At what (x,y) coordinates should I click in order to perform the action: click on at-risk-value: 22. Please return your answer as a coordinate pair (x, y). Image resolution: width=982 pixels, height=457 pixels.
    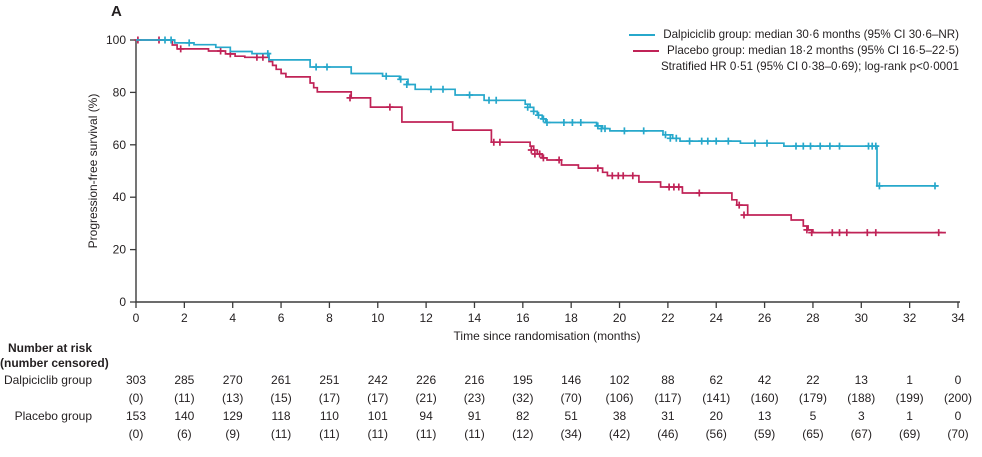
    Looking at the image, I should click on (813, 380).